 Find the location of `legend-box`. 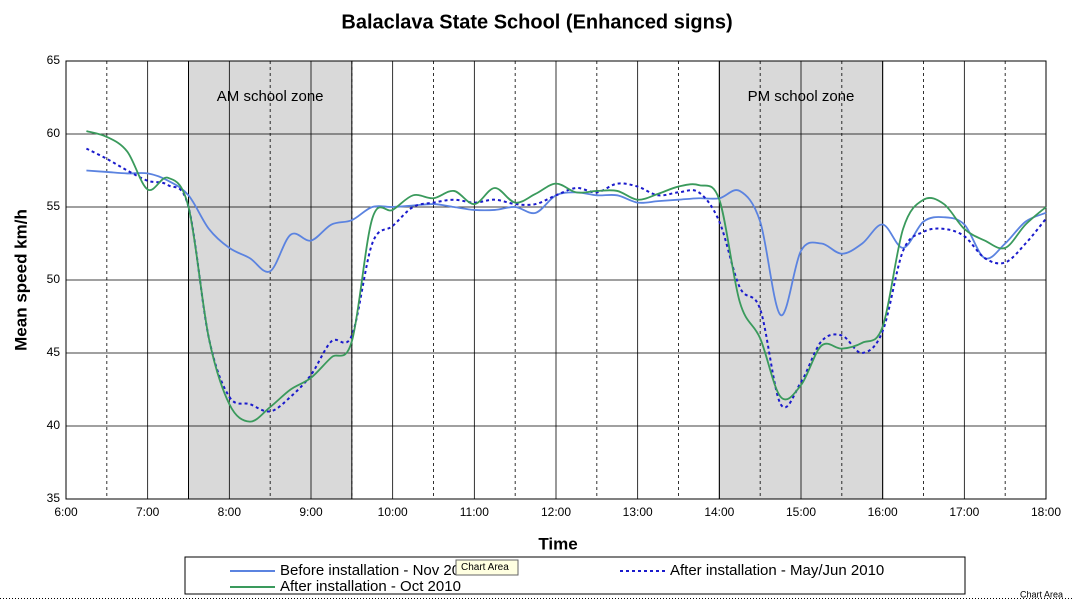

legend-box is located at coordinates (575, 575).